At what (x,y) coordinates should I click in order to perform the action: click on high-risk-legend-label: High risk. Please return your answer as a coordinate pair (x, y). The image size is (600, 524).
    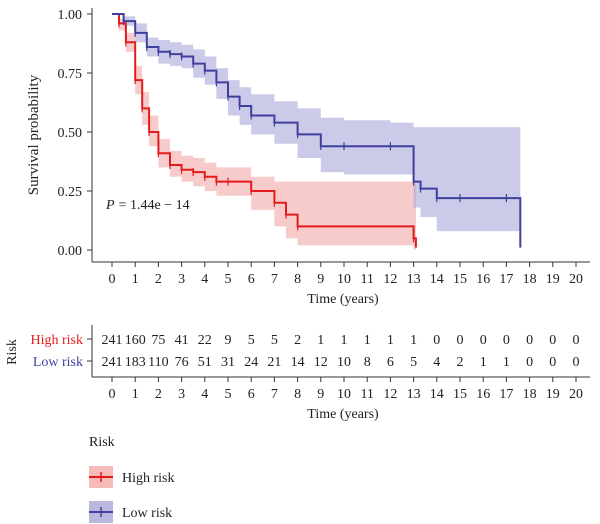
    Looking at the image, I should click on (148, 478).